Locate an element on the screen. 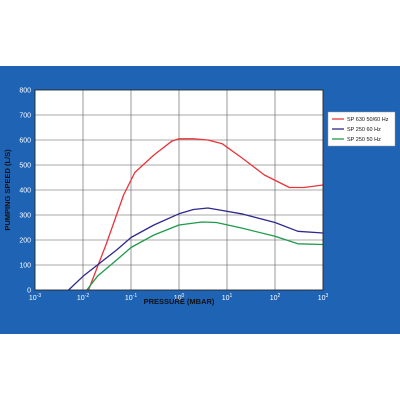  y-tick-label-1: 100 is located at coordinates (25, 266).